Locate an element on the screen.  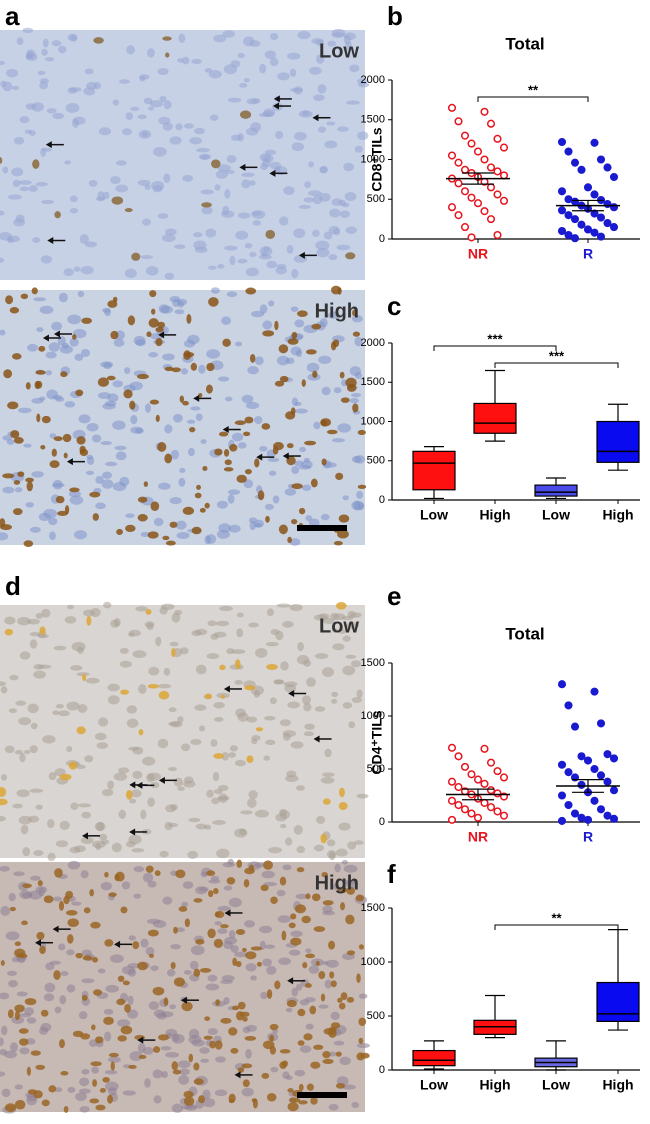
panel-label: c is located at coordinates (394, 306).